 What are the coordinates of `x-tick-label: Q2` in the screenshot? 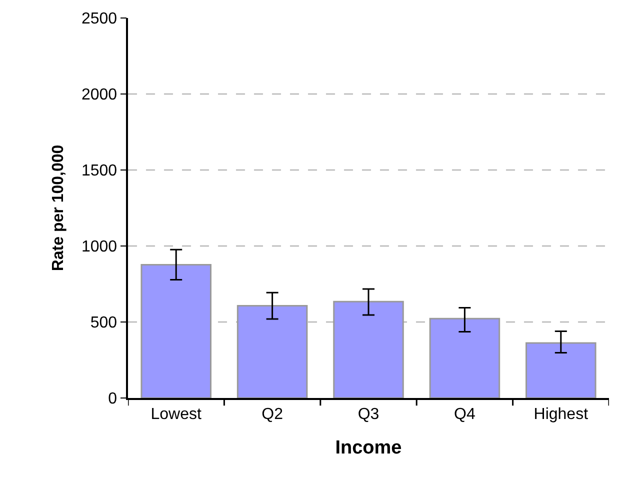 It's located at (273, 414).